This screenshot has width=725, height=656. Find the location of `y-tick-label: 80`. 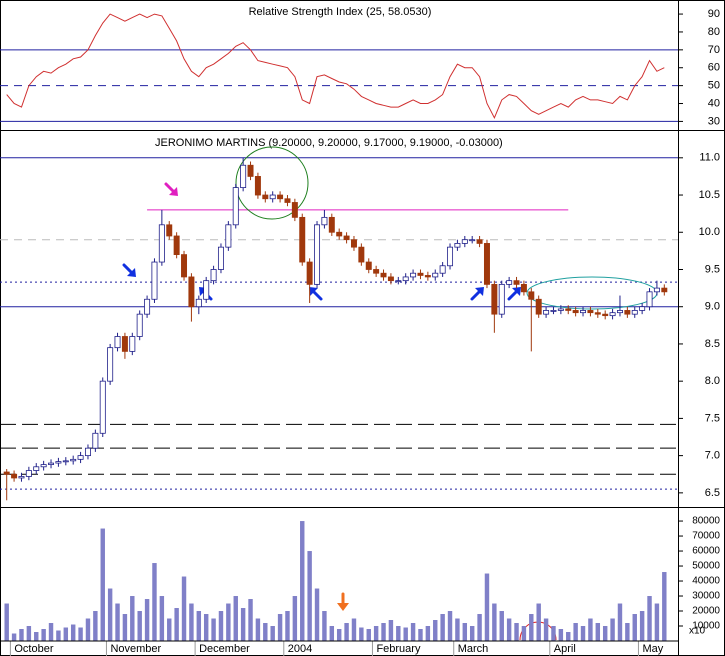

y-tick-label: 80 is located at coordinates (714, 32).